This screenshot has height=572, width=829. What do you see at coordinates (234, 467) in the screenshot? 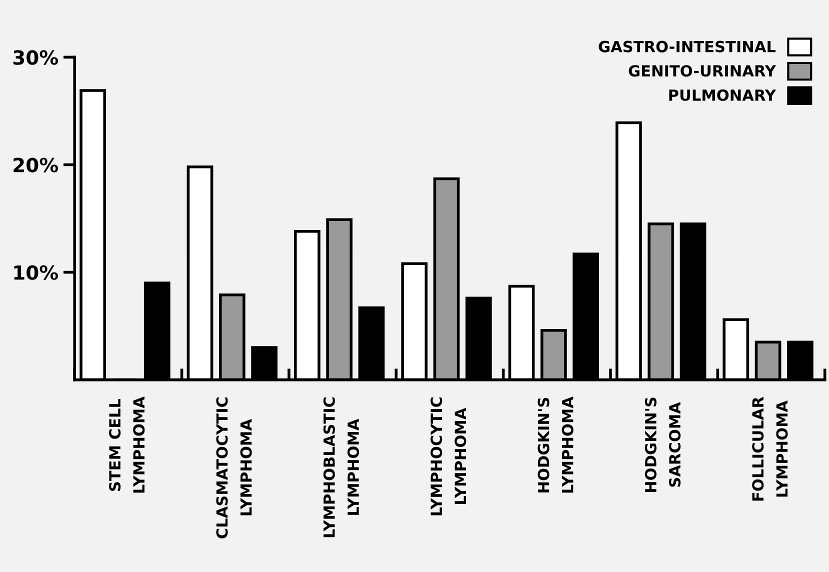
I see `x-tick-label: CLASMATOCYTIC LYMPHOMA` at bounding box center [234, 467].